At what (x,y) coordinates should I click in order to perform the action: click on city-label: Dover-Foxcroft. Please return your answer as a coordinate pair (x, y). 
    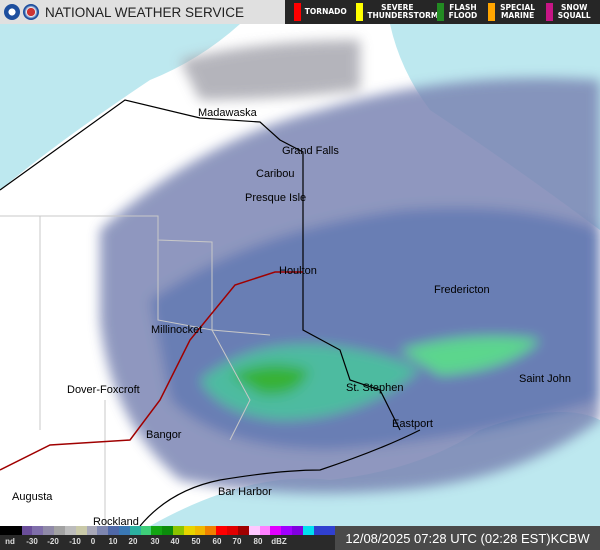
    Looking at the image, I should click on (103, 390).